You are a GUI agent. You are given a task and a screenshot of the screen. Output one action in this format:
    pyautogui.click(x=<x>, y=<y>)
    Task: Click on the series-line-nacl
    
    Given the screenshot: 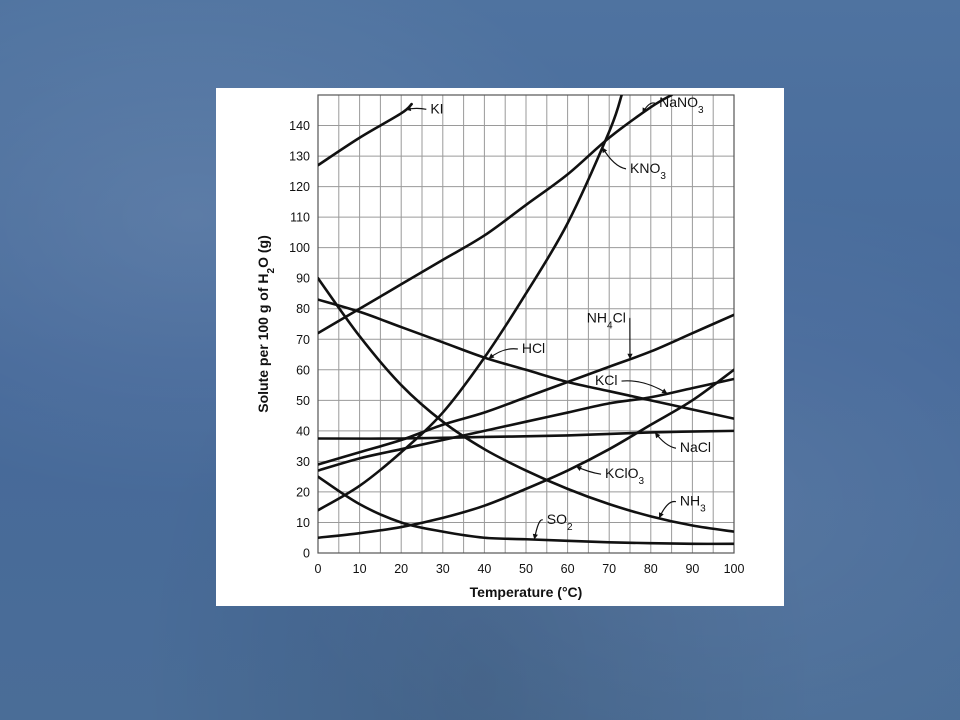 What is the action you would take?
    pyautogui.click(x=526, y=434)
    